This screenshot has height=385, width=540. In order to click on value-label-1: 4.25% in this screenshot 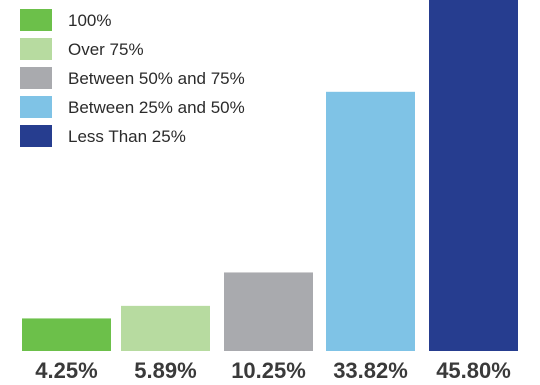, I will do `click(66, 370)`.